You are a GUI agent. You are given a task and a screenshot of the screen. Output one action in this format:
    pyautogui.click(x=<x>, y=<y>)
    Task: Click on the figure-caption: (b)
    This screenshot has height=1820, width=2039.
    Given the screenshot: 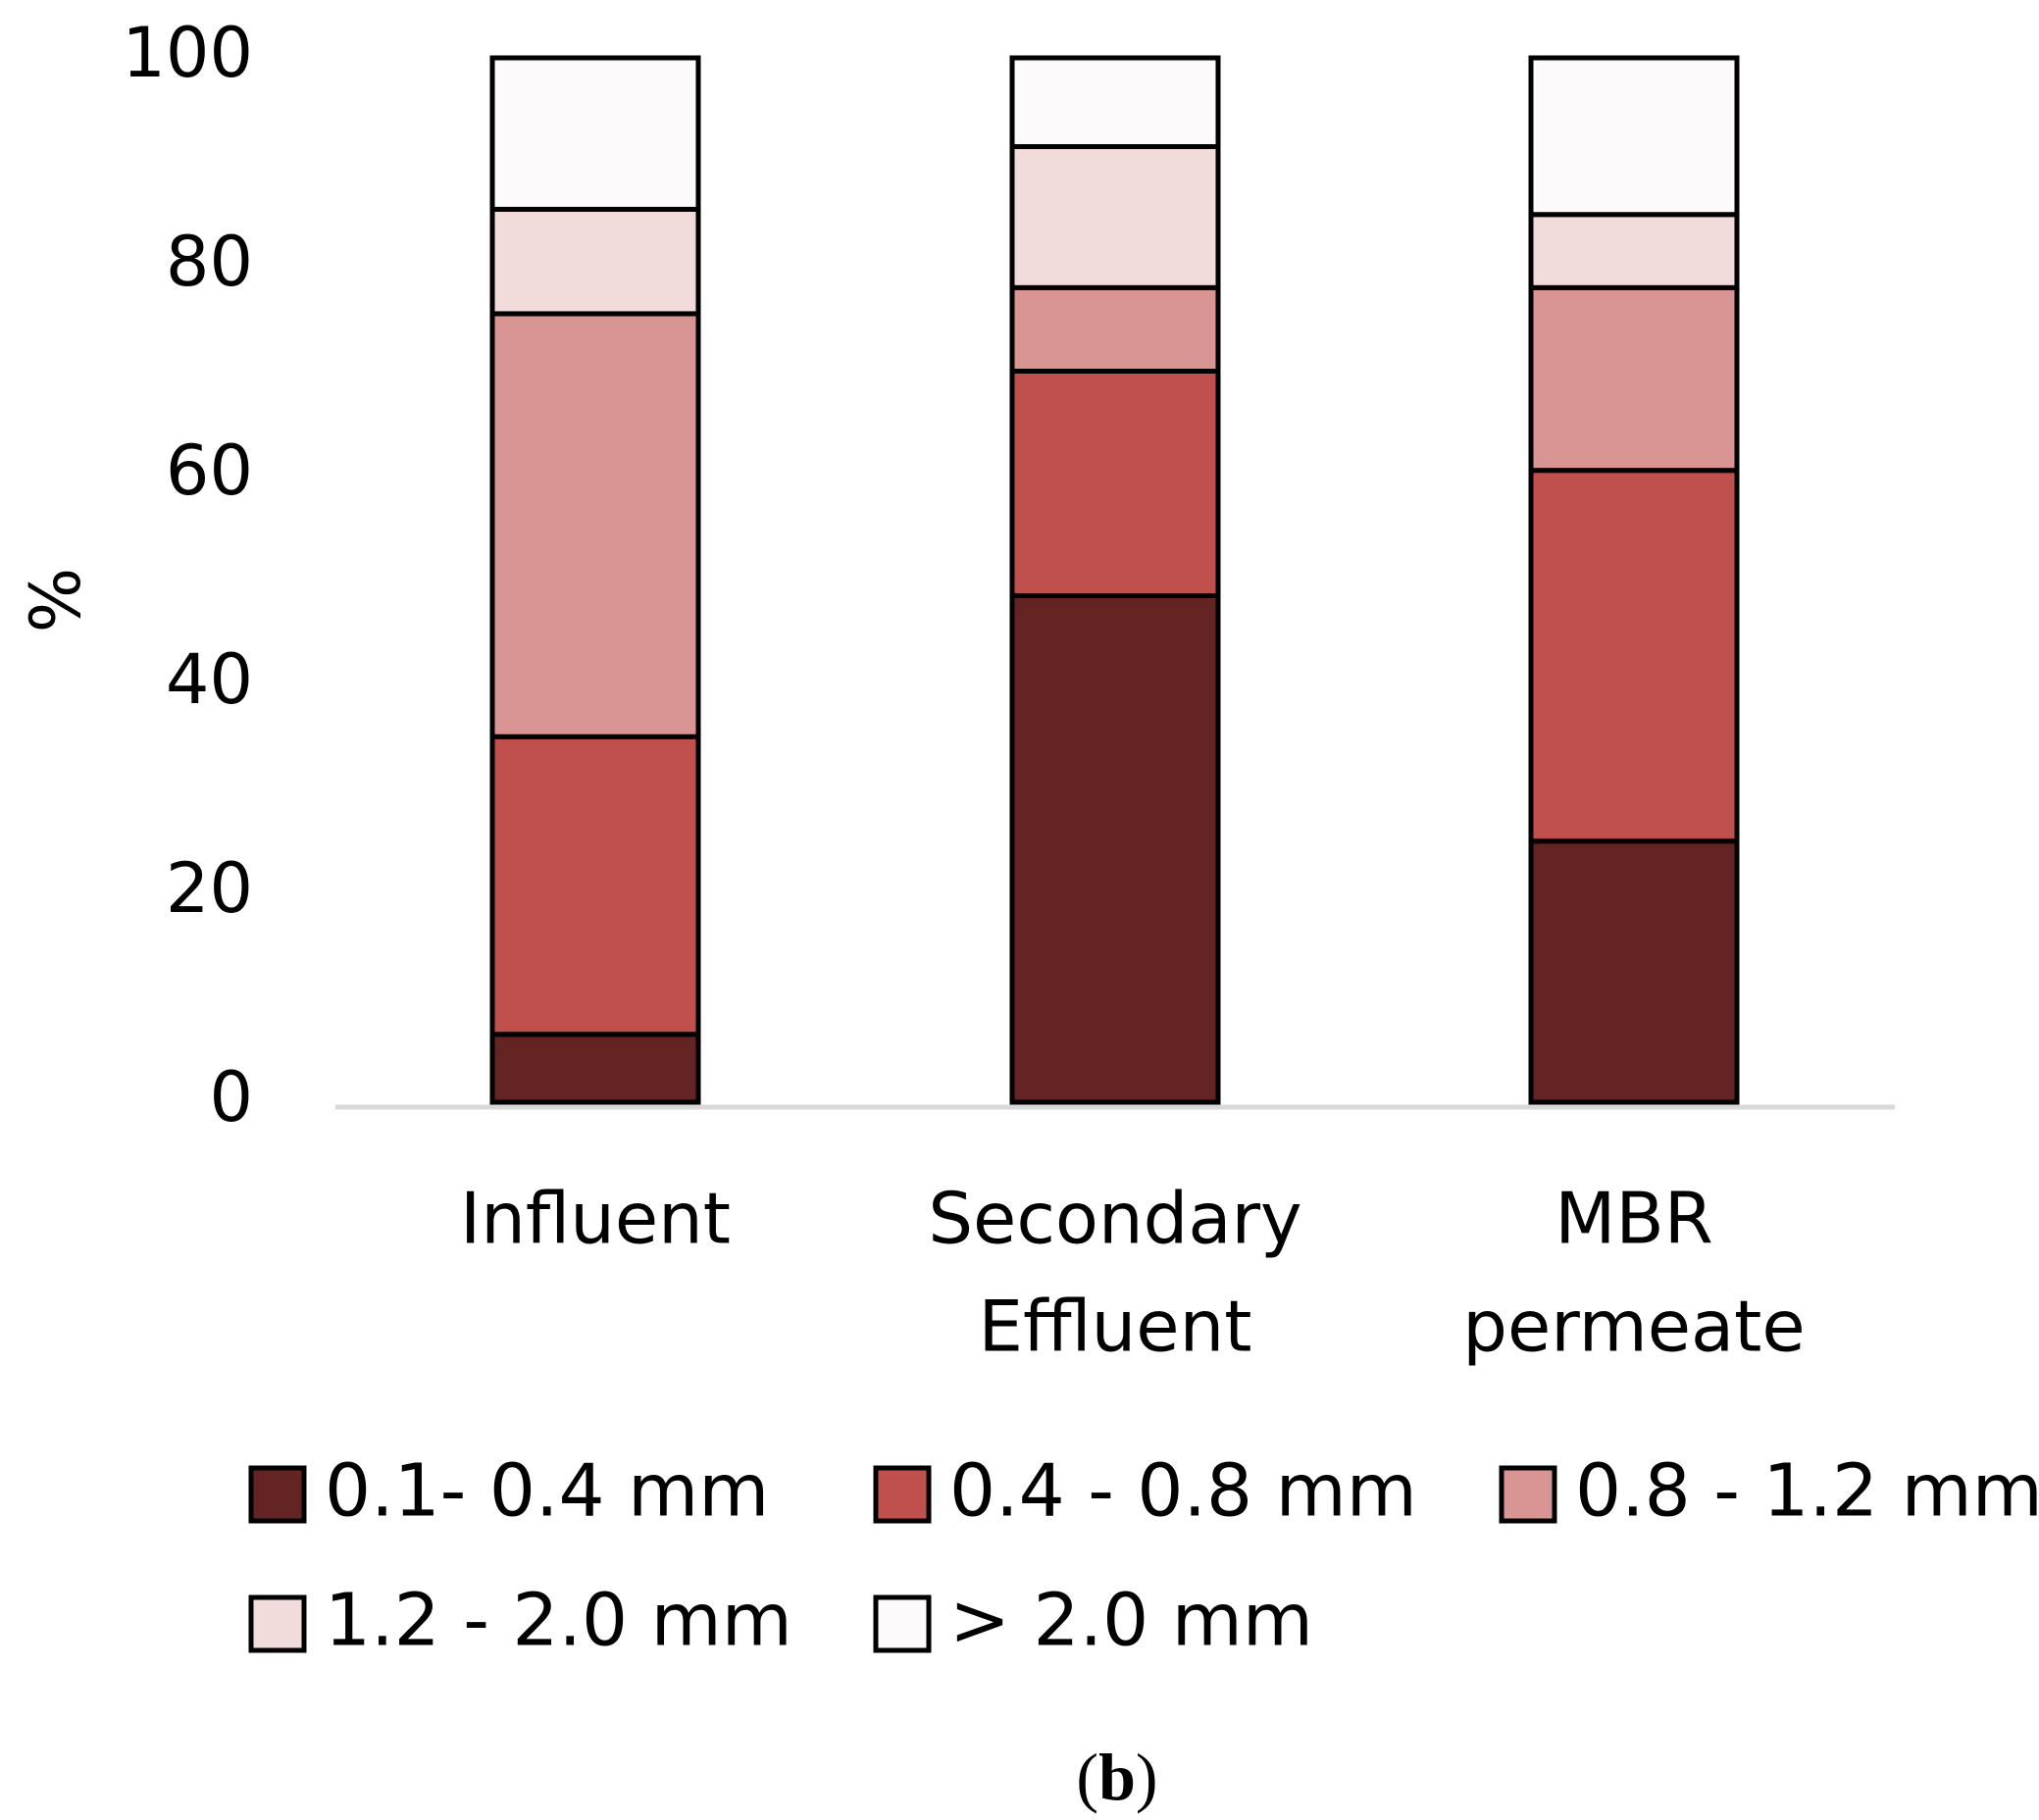 What is the action you would take?
    pyautogui.click(x=1116, y=1777)
    